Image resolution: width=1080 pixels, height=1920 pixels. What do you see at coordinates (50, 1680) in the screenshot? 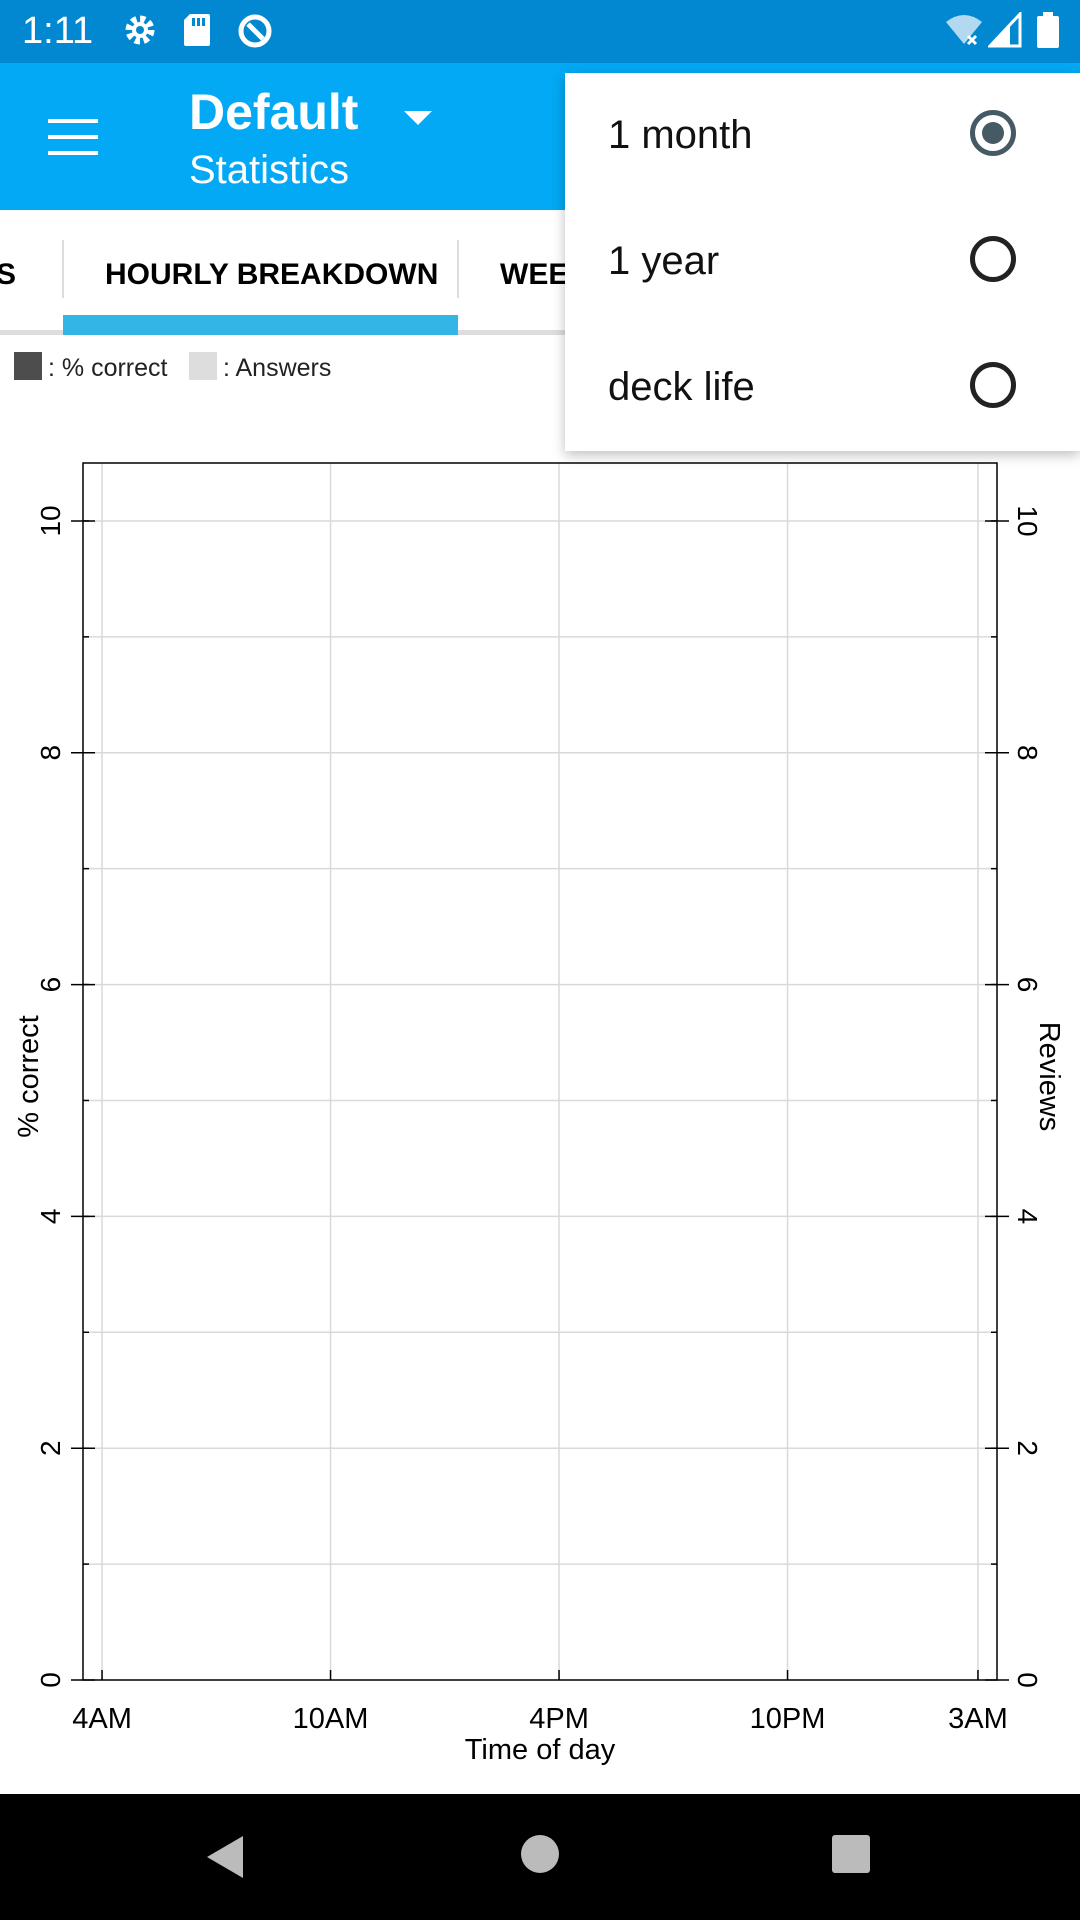
I see `y-tick-label-left: 0` at bounding box center [50, 1680].